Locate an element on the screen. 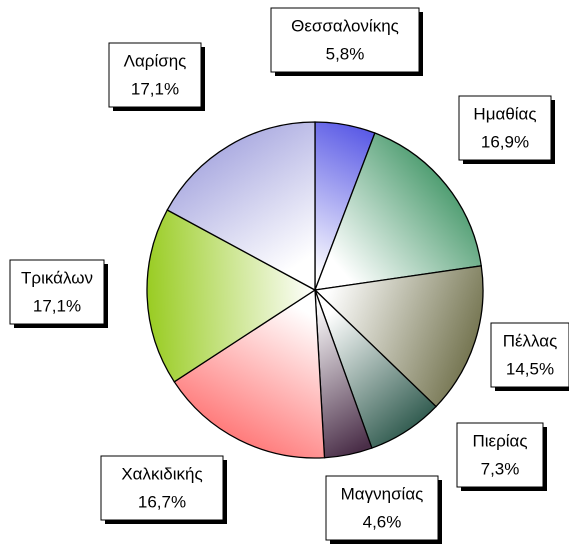 This screenshot has height=548, width=569. value-label: 5,8% is located at coordinates (345, 53).